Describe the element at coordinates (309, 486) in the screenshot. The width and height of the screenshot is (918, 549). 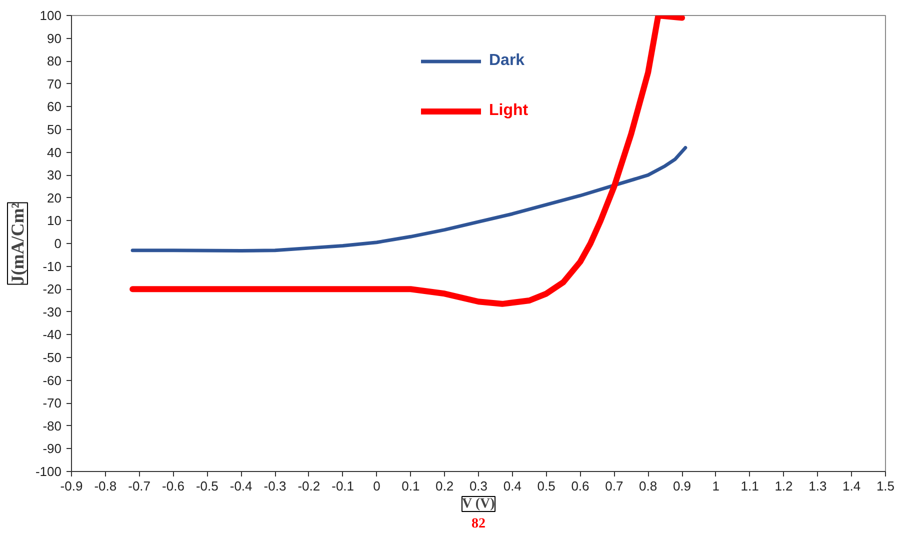
I see `x-tick-label: -0.2` at that location.